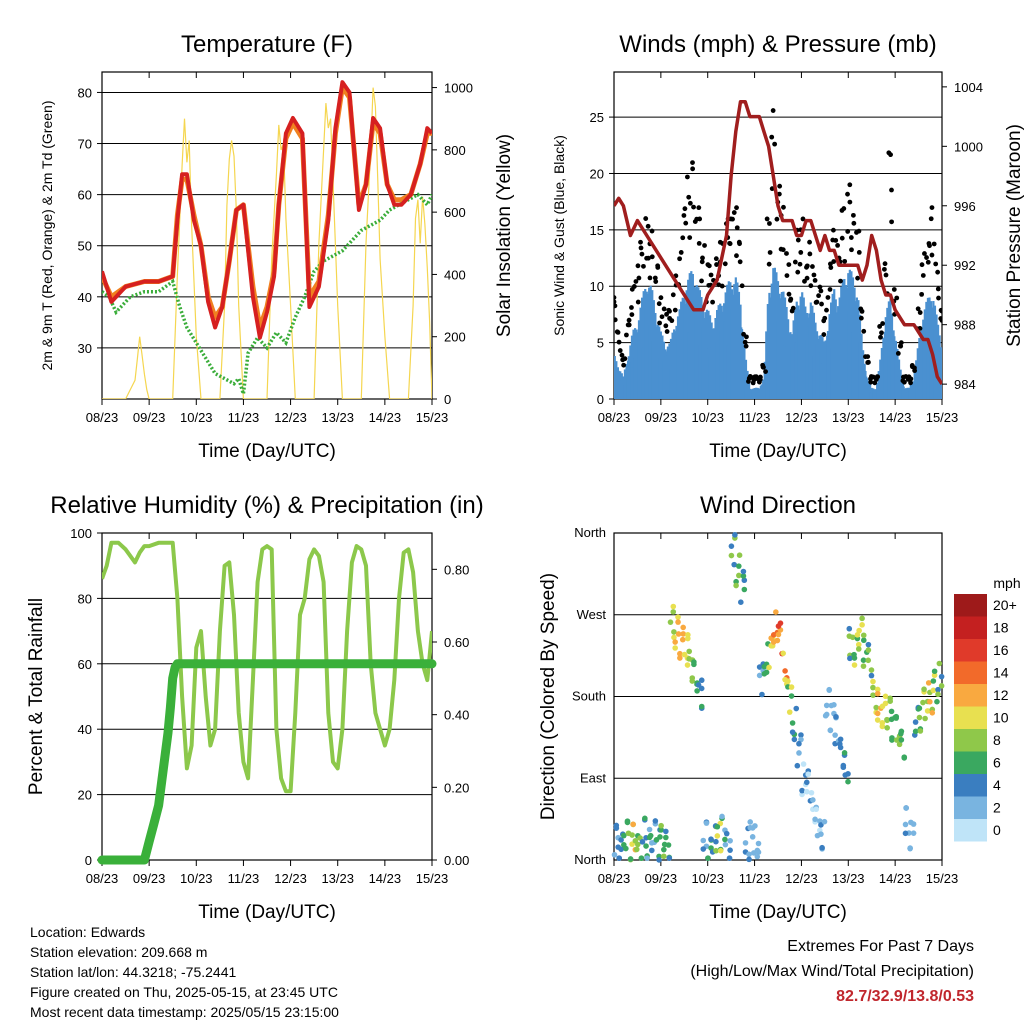 The image size is (1024, 1024). I want to click on y-axis-label: Direction (Colored By Speed), so click(548, 696).